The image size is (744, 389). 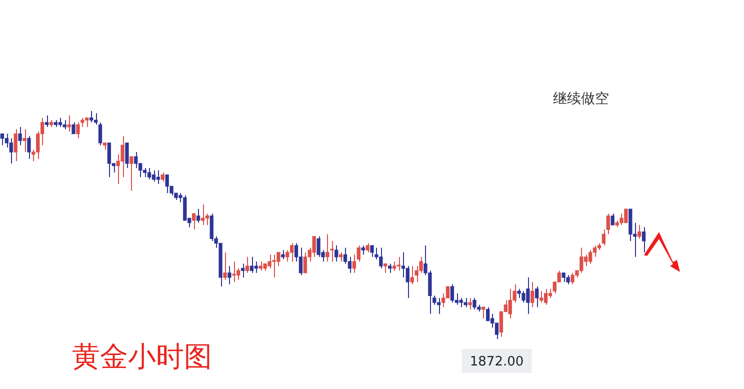 I want to click on text: 黄金小时图, so click(x=142, y=357).